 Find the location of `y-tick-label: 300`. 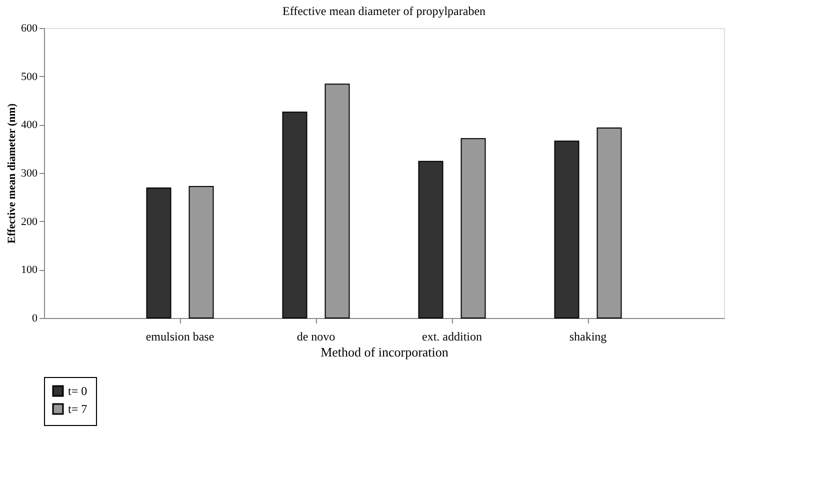

y-tick-label: 300 is located at coordinates (29, 174).